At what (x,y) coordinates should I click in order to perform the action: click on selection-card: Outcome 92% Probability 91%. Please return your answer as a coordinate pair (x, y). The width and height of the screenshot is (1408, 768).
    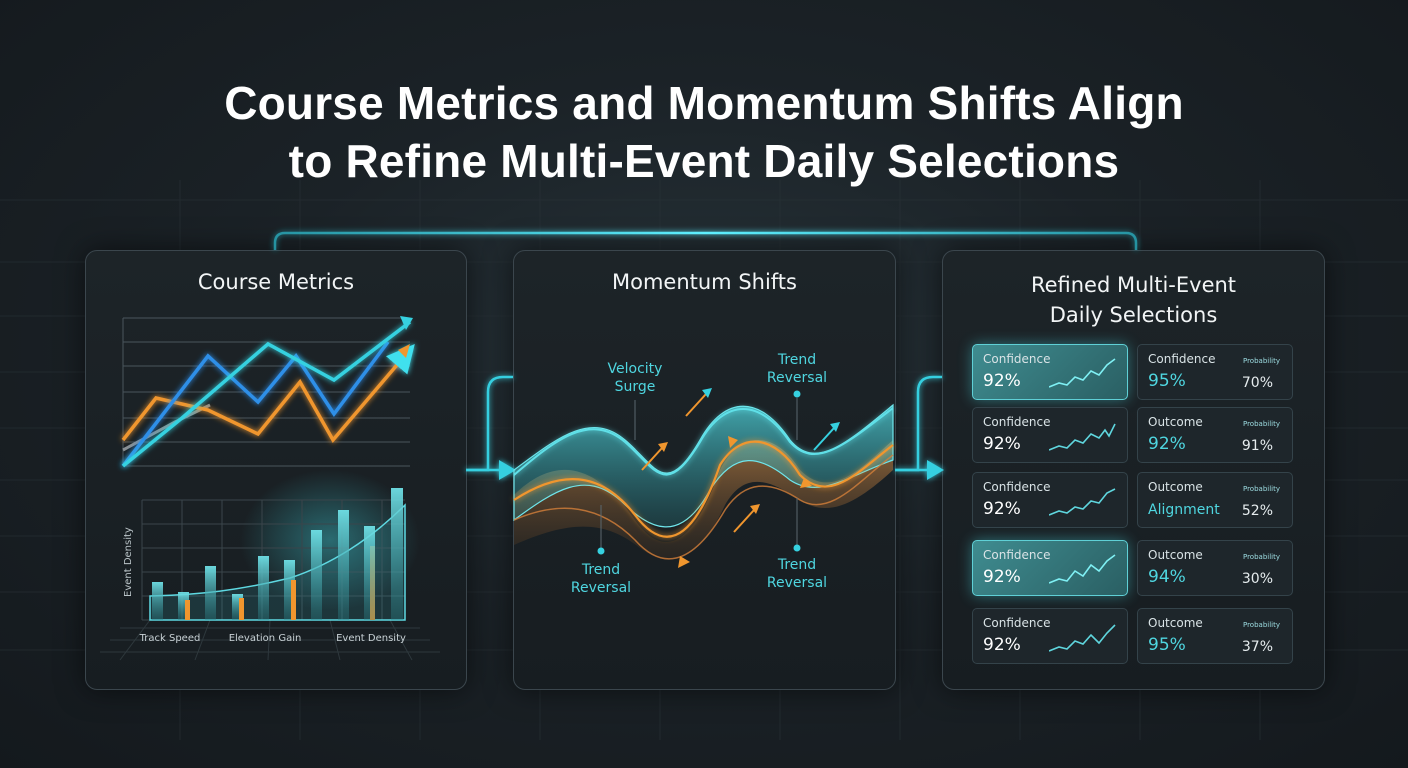
    Looking at the image, I should click on (1215, 435).